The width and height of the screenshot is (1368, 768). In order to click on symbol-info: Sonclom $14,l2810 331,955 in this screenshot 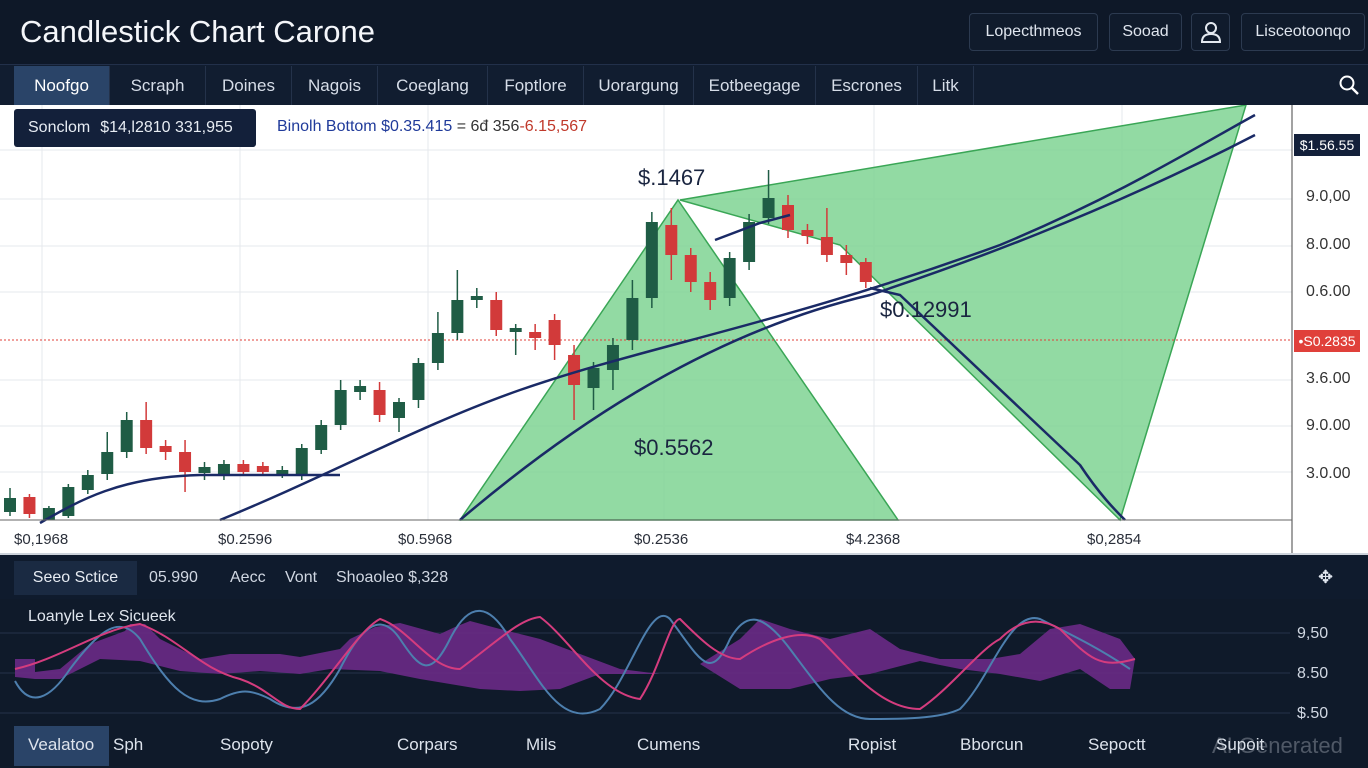, I will do `click(135, 128)`.